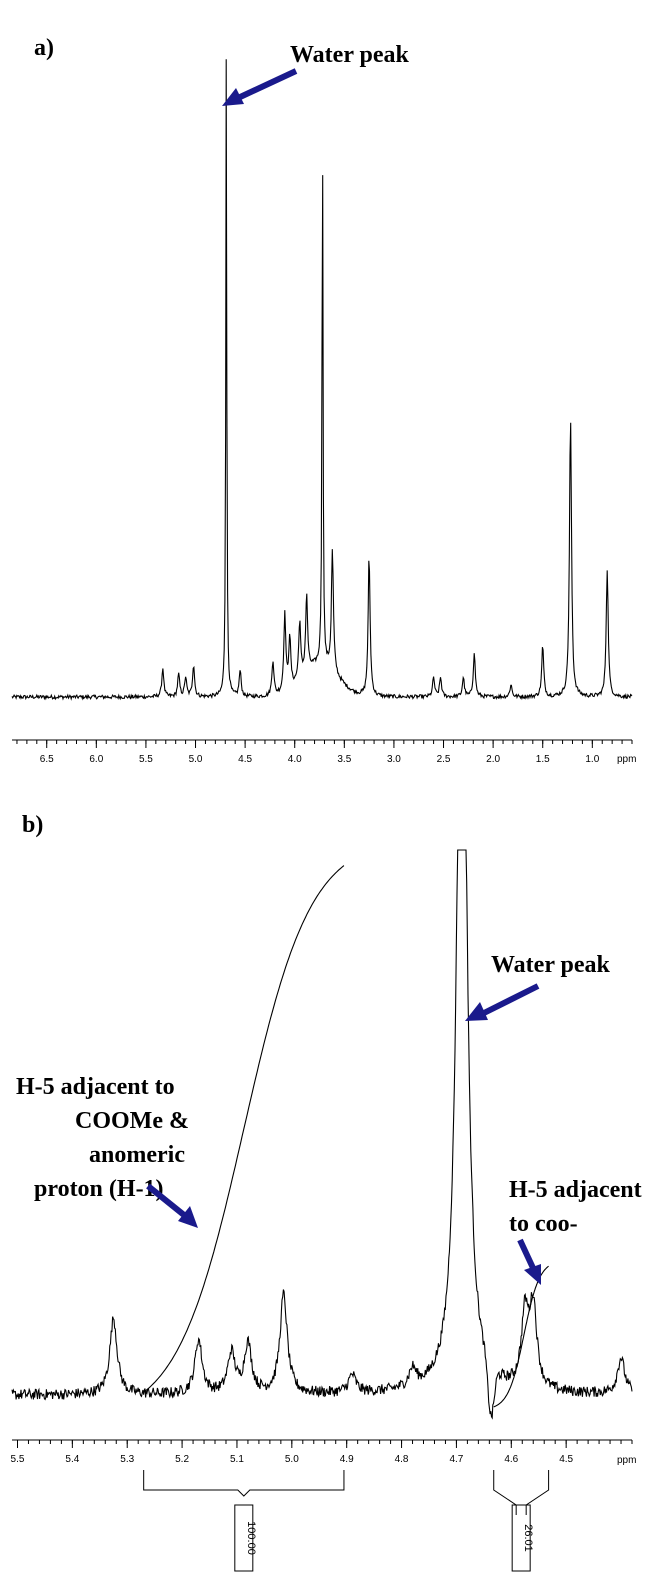  What do you see at coordinates (344, 759) in the screenshot?
I see `x-tick-label: 3.5` at bounding box center [344, 759].